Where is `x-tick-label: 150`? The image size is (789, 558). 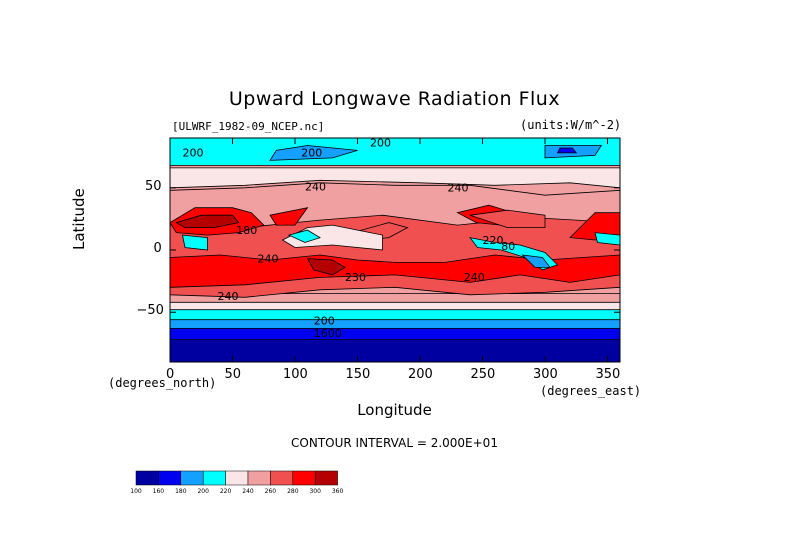
x-tick-label: 150 is located at coordinates (358, 374).